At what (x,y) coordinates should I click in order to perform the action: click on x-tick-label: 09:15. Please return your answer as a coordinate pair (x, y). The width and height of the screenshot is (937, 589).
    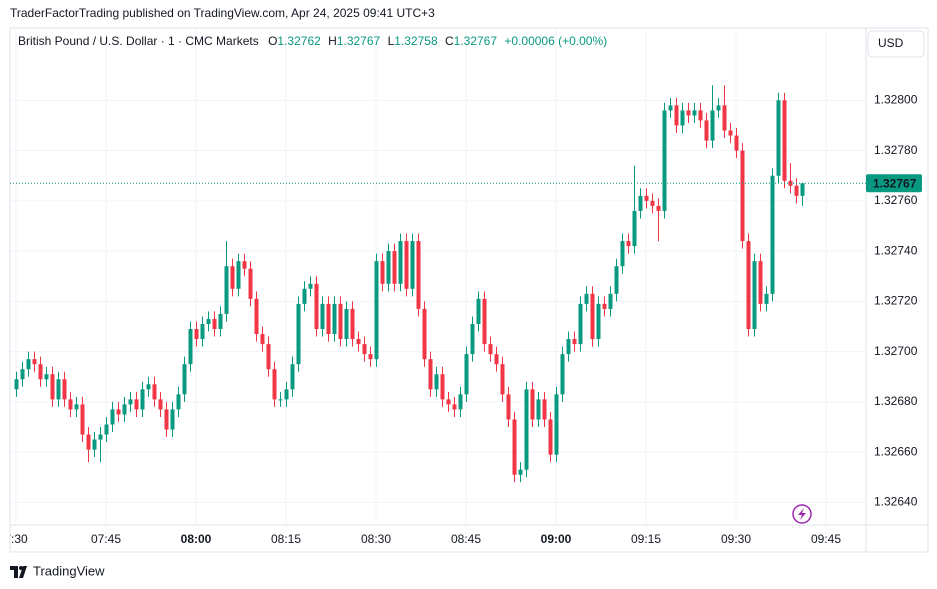
    Looking at the image, I should click on (646, 539).